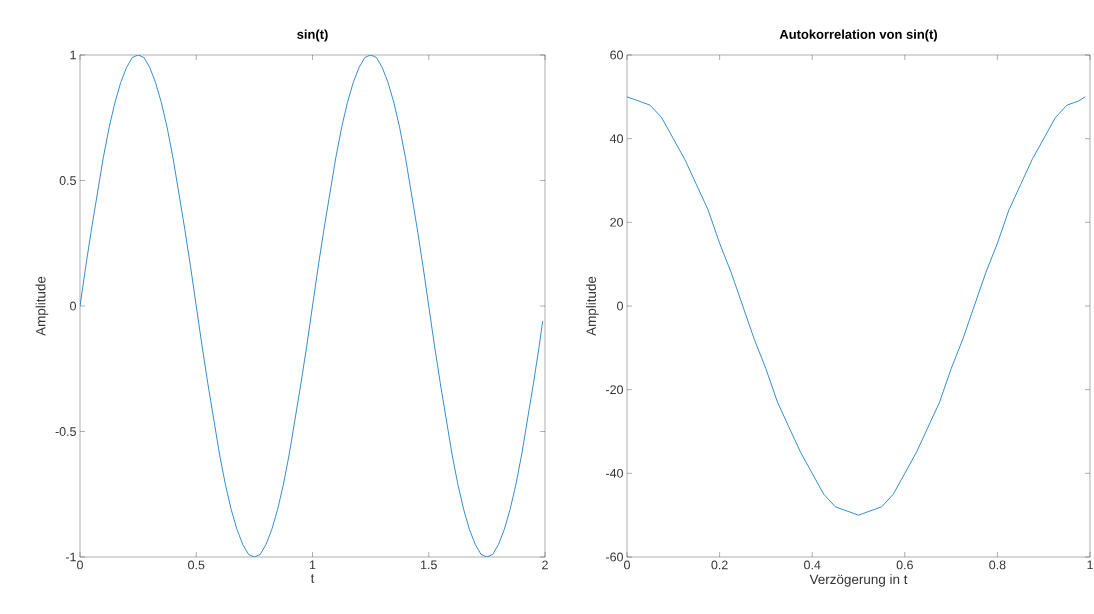 The image size is (1094, 614). Describe the element at coordinates (196, 565) in the screenshot. I see `x-tick-label: 0.5` at that location.